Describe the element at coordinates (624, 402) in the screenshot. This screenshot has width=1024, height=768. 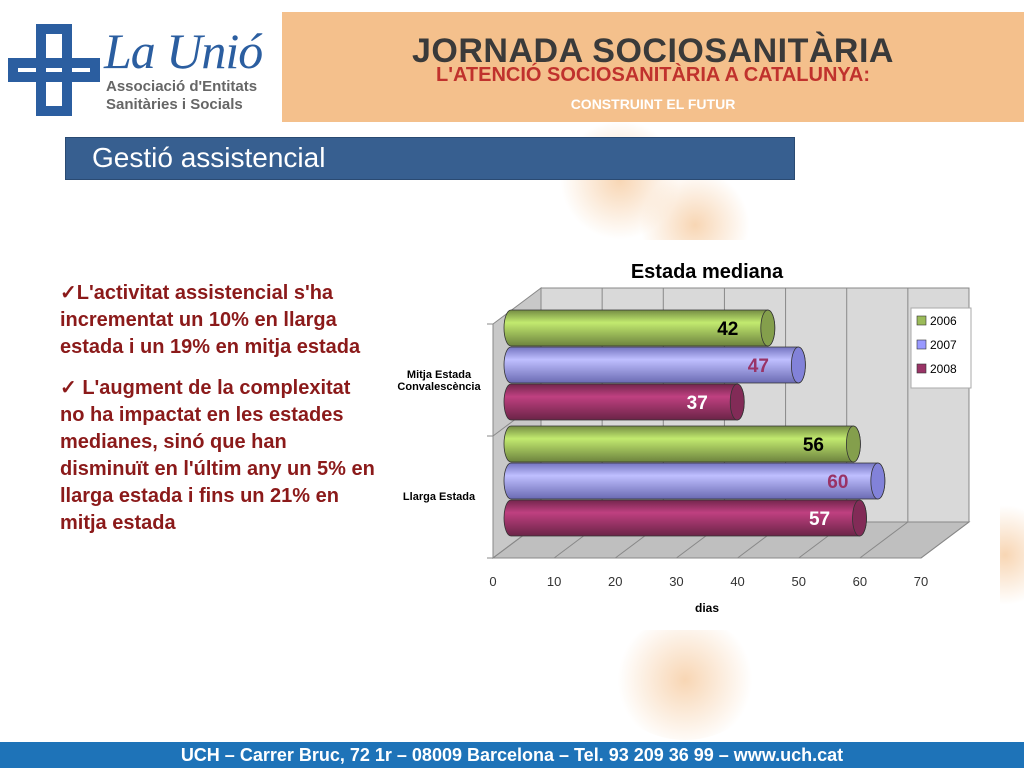
I see `bar-2008` at that location.